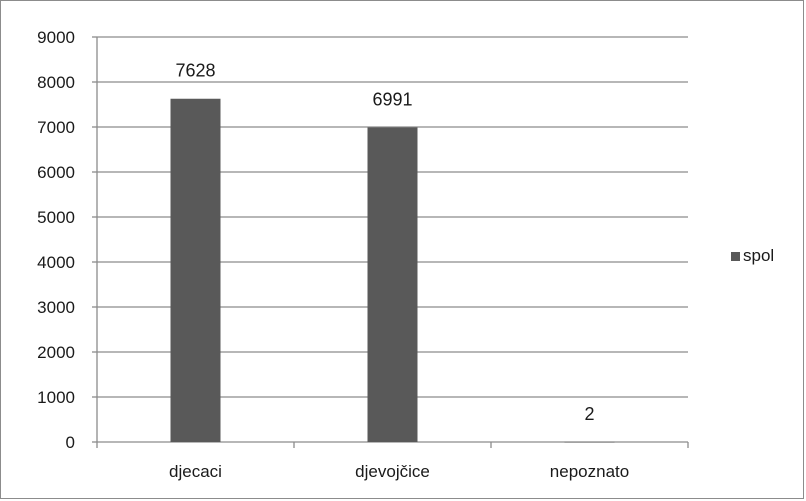 The image size is (806, 501). What do you see at coordinates (56, 307) in the screenshot?
I see `y-tick-label: 3000` at bounding box center [56, 307].